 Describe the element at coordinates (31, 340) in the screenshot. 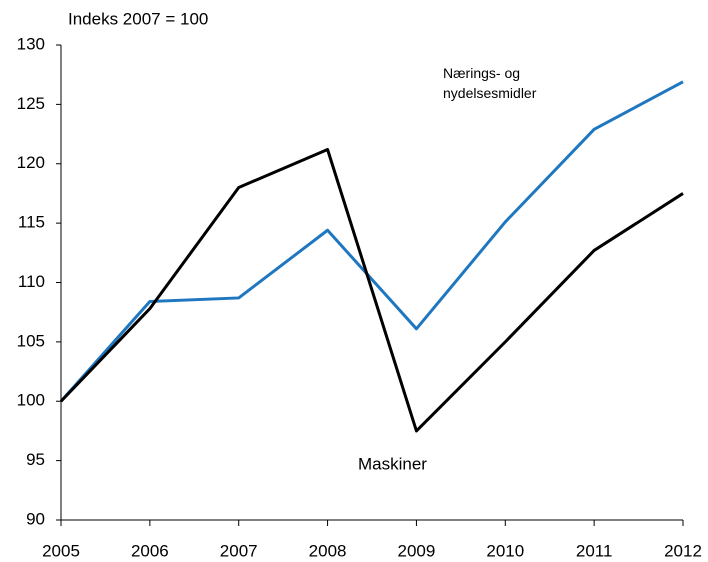

I see `y-tick-label: 105` at that location.